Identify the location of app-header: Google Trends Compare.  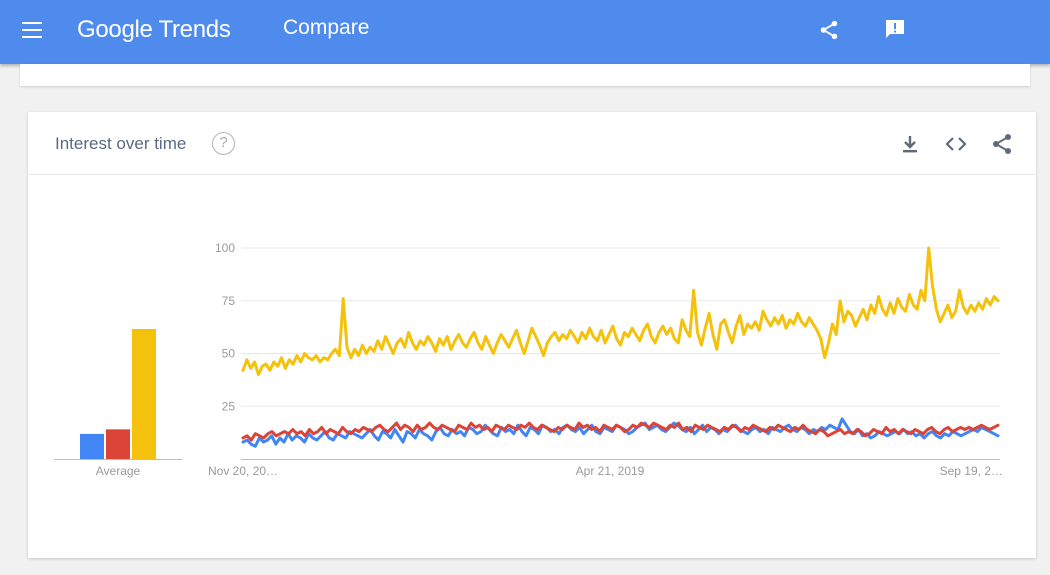
(525, 32).